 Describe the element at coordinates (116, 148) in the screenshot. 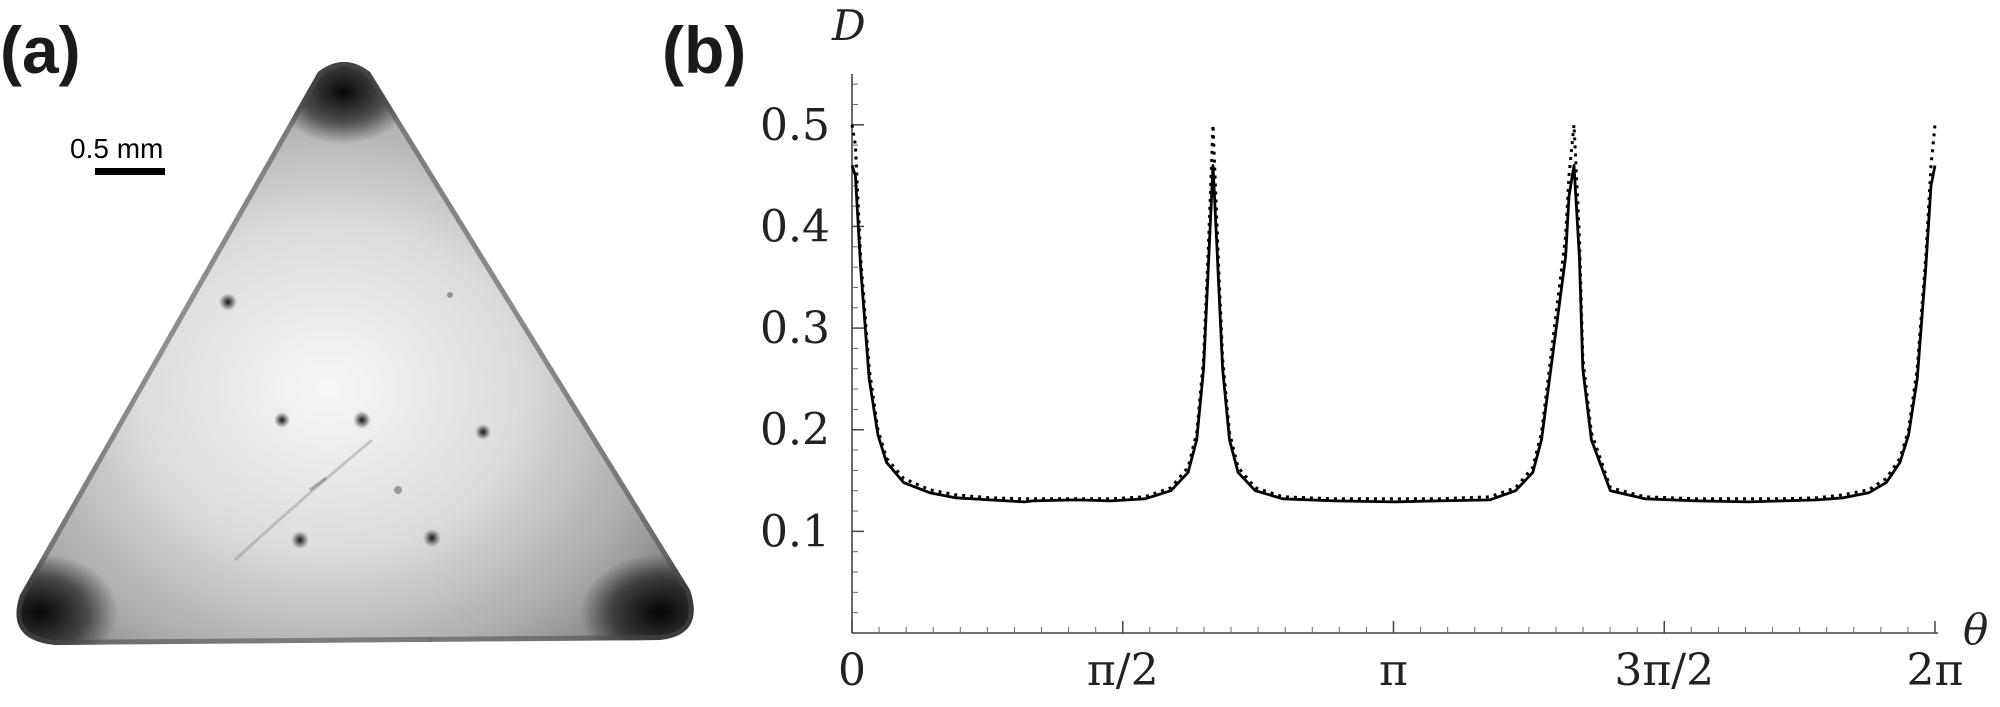

I see `scale-bar-label: 0.5 mm` at that location.